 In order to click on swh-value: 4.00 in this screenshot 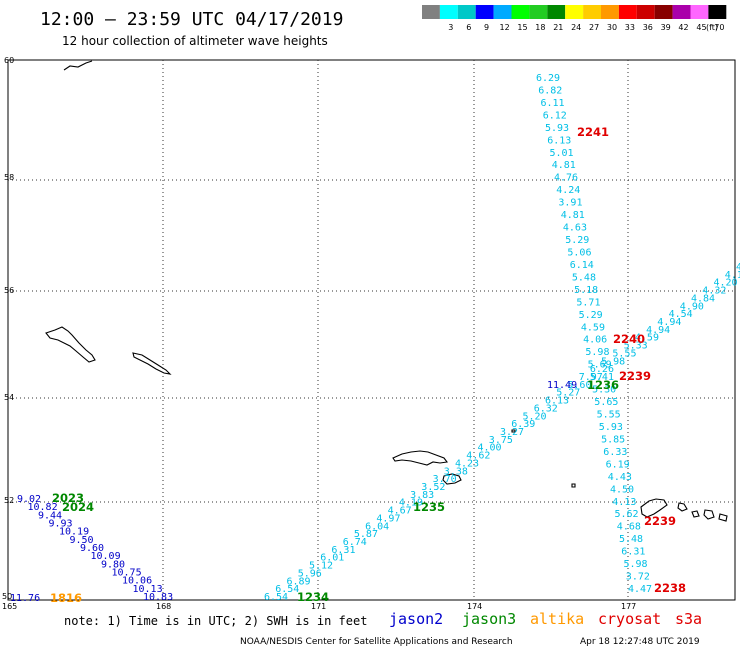, I will do `click(490, 448)`.